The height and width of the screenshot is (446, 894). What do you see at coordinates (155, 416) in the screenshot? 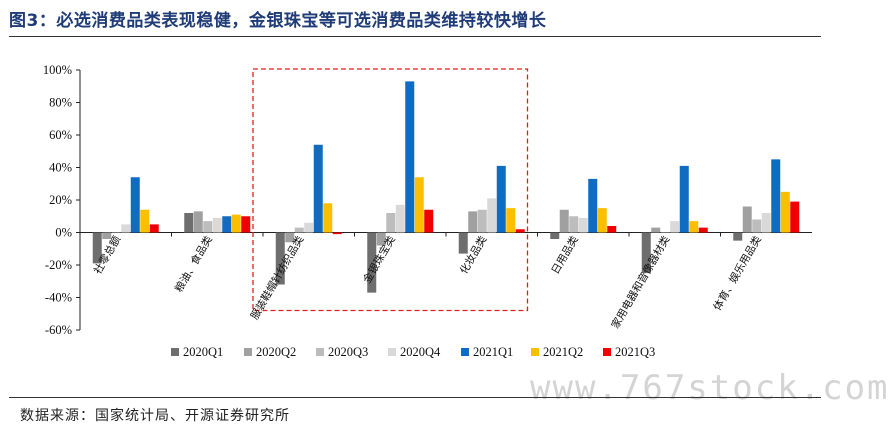
I see `source-note: 数据来源：国家统计局、开源证券研究所` at bounding box center [155, 416].